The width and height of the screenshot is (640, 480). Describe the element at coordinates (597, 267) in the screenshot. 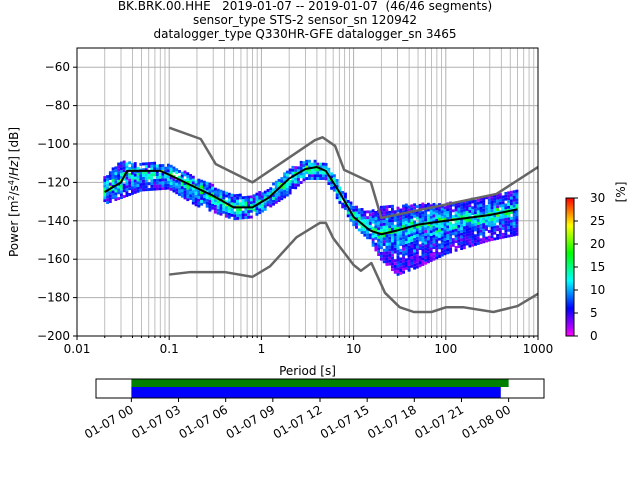

I see `colorbar-tick-label: 15` at that location.